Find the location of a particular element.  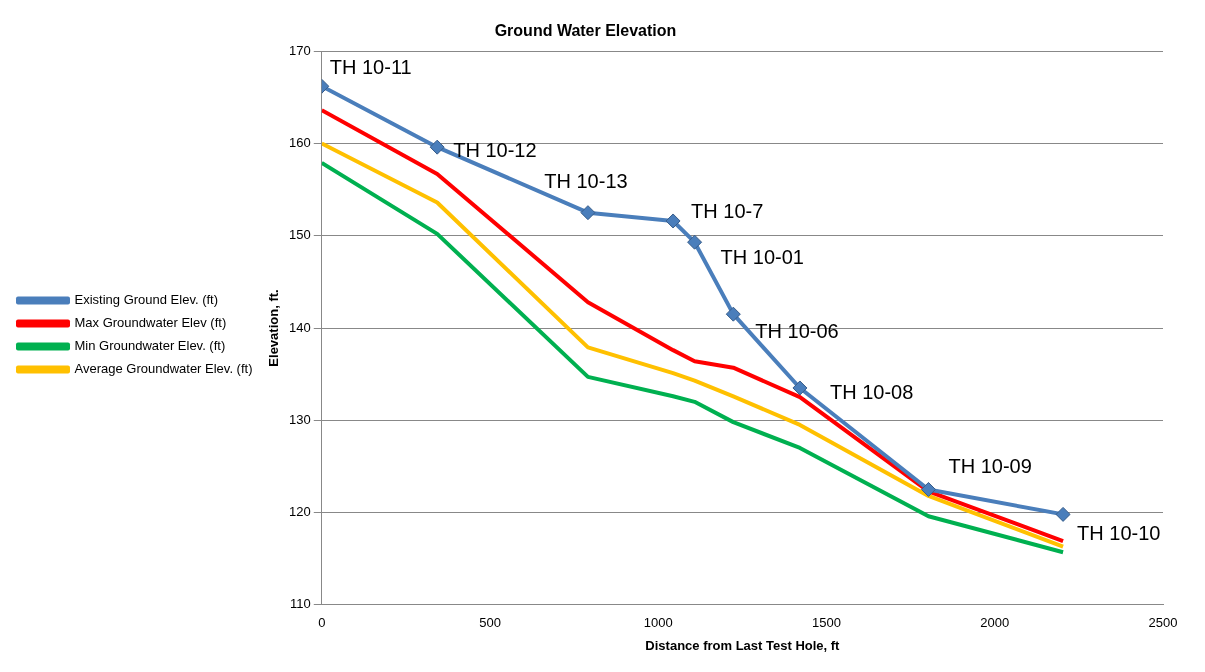

y-tick-label: 160 is located at coordinates (300, 143).